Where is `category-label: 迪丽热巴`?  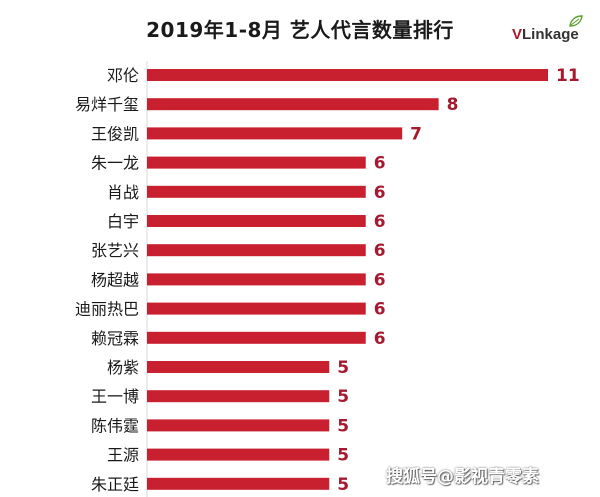
category-label: 迪丽热巴 is located at coordinates (107, 309).